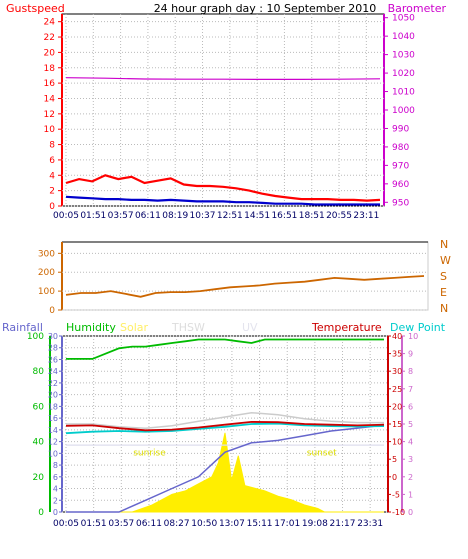 The image size is (468, 559). I want to click on wind-x-tick-label: 06:11, so click(148, 216).